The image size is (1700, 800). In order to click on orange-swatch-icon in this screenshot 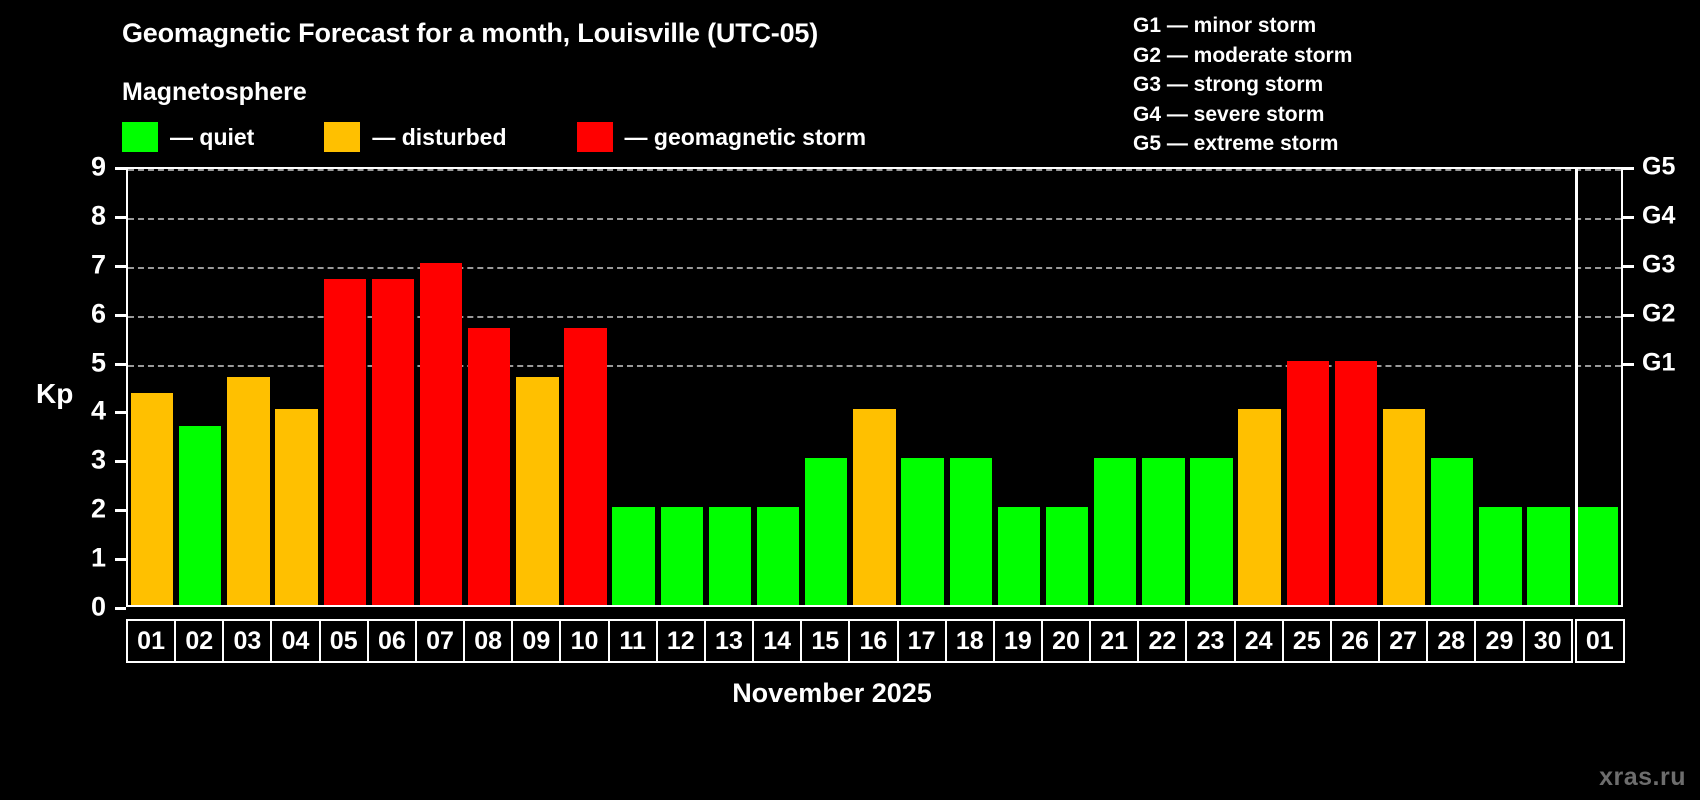, I will do `click(342, 137)`.